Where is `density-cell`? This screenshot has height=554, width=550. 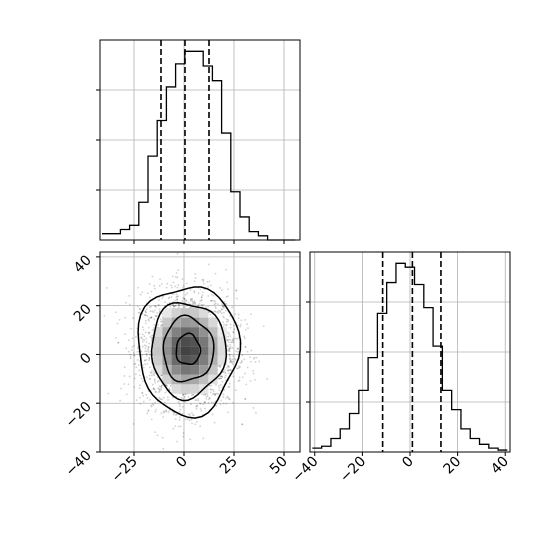 density-cell is located at coordinates (195, 313).